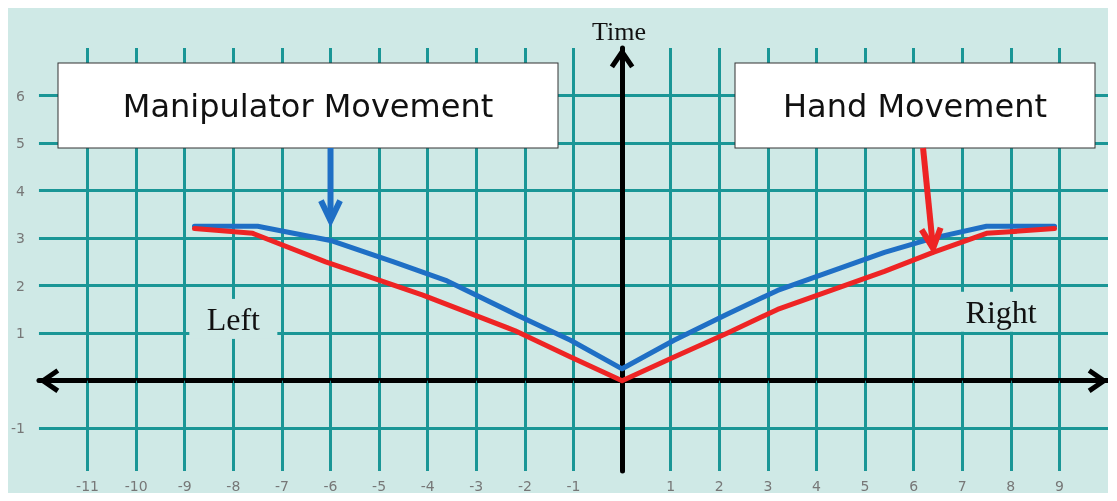  Describe the element at coordinates (1001, 311) in the screenshot. I see `annotation: Right` at that location.